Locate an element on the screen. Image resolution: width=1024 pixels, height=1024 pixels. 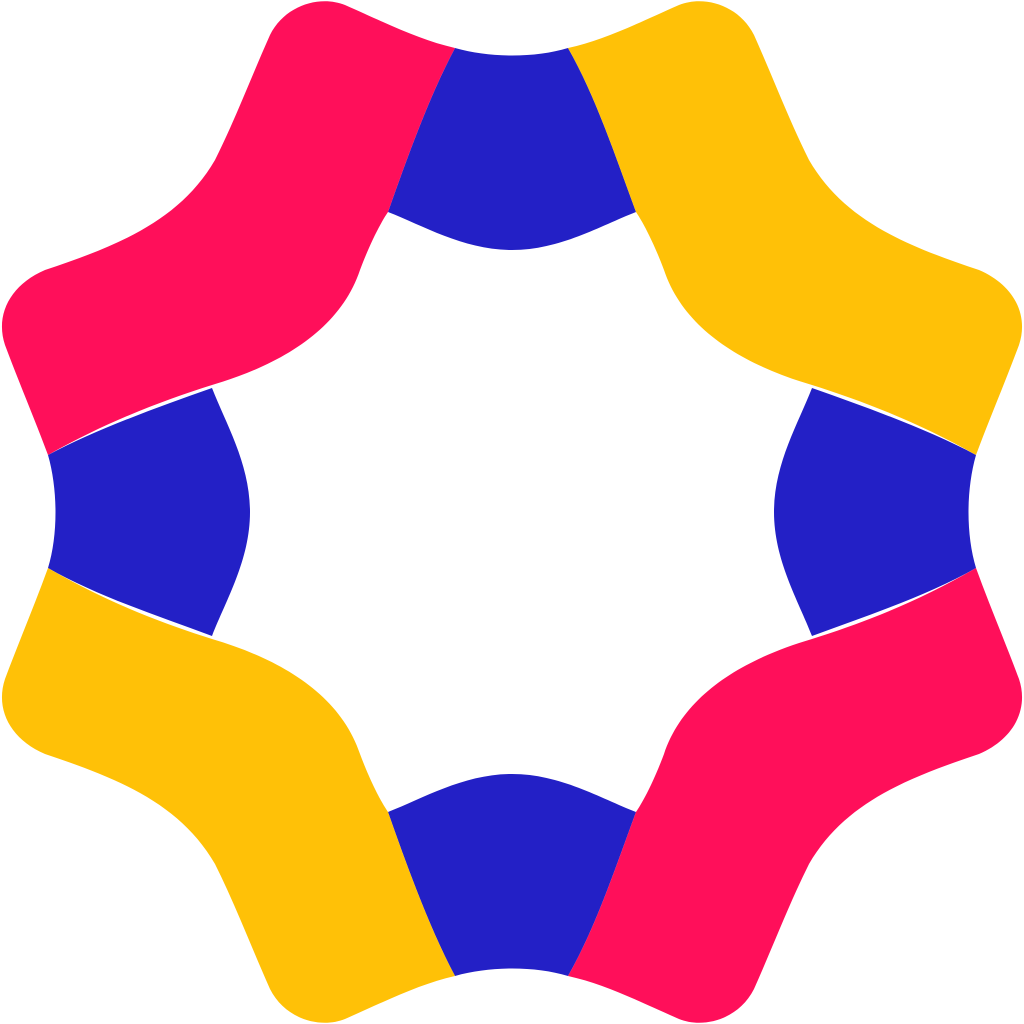
segment-bottom is located at coordinates (512, 875).